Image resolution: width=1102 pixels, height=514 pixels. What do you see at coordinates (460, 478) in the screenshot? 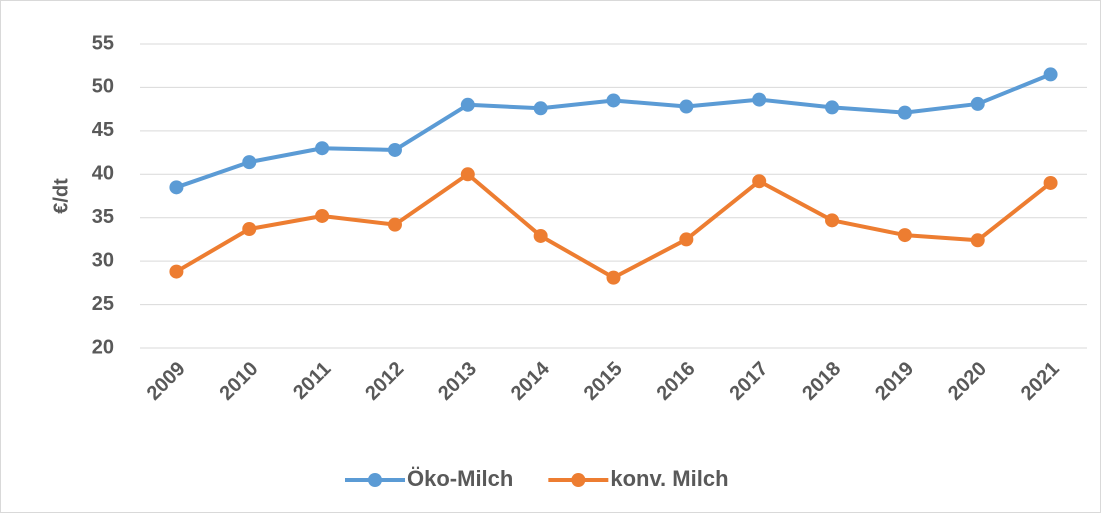
I see `legend-label: Öko-Milch` at bounding box center [460, 478].